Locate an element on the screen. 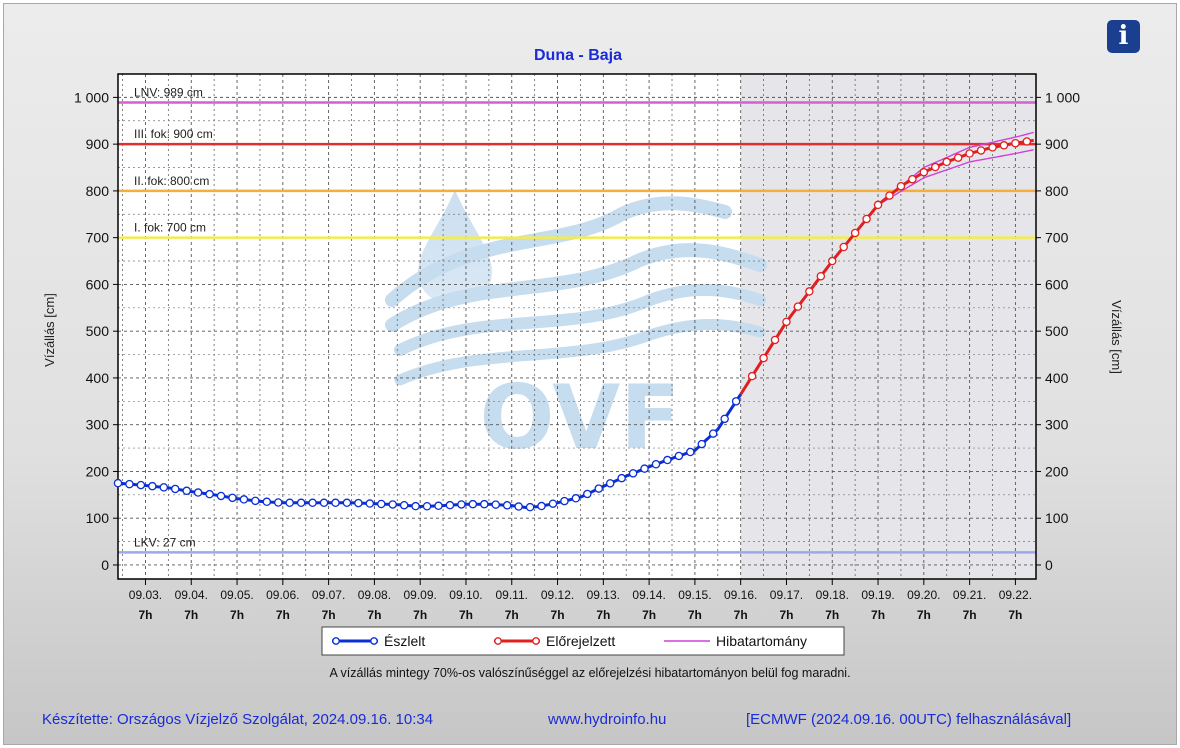  x-tick-date: 09.18. is located at coordinates (832, 595).